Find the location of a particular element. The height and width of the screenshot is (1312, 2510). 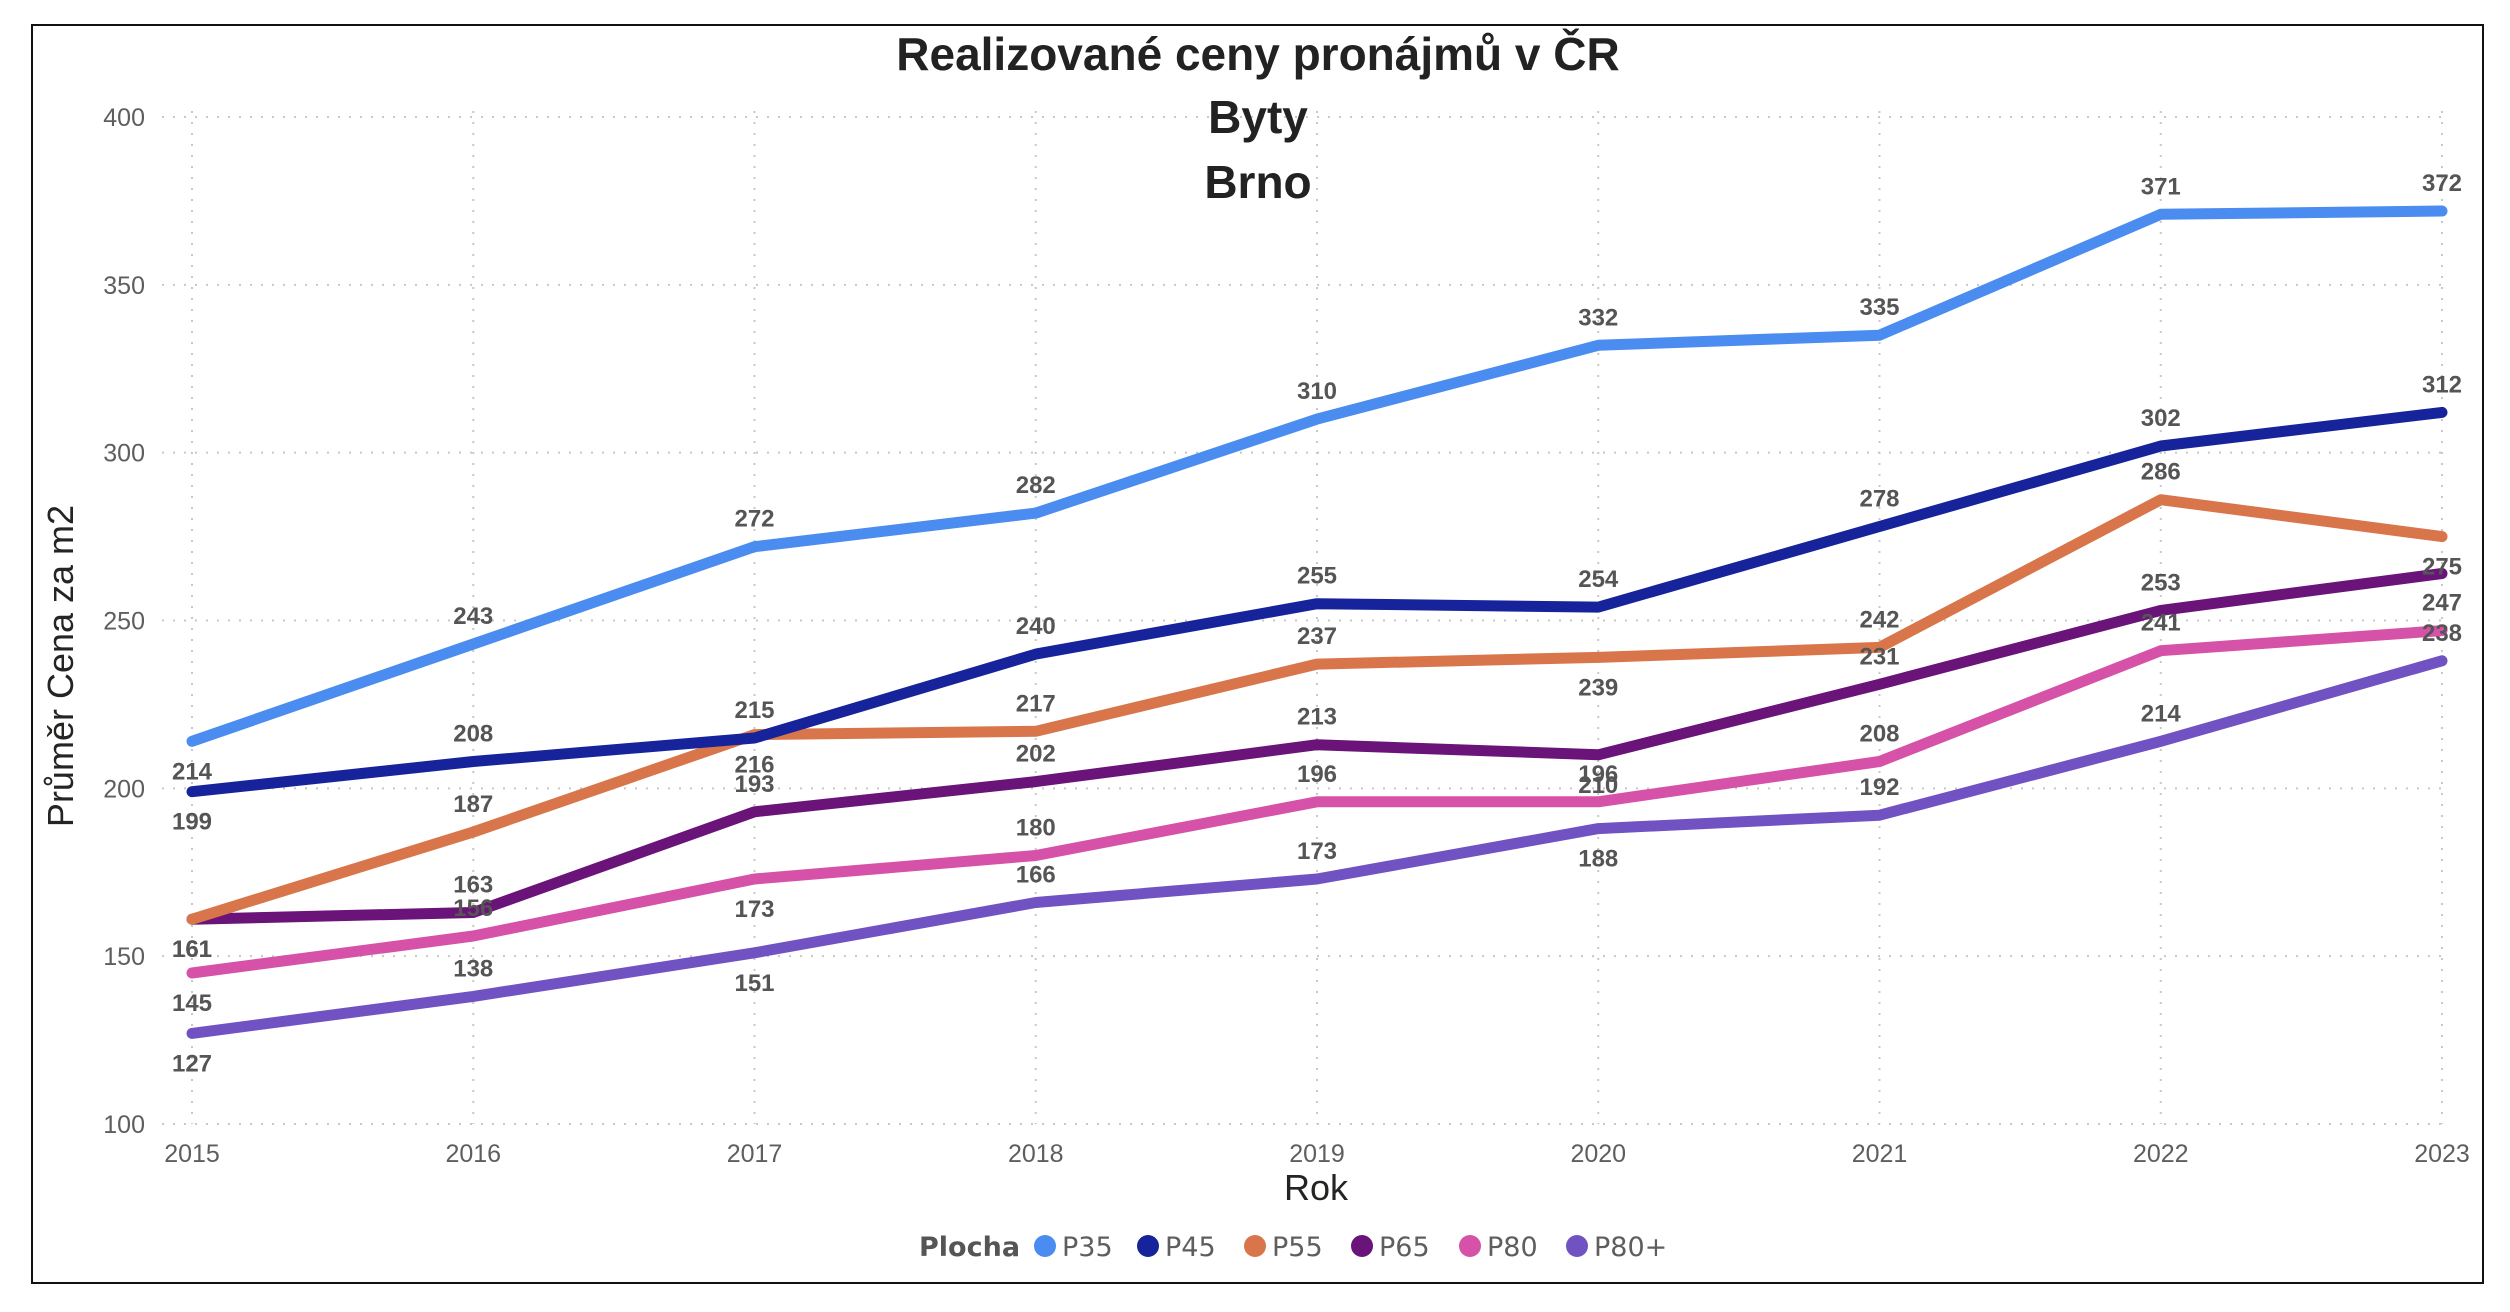

y-tick-label: 200 is located at coordinates (124, 789).